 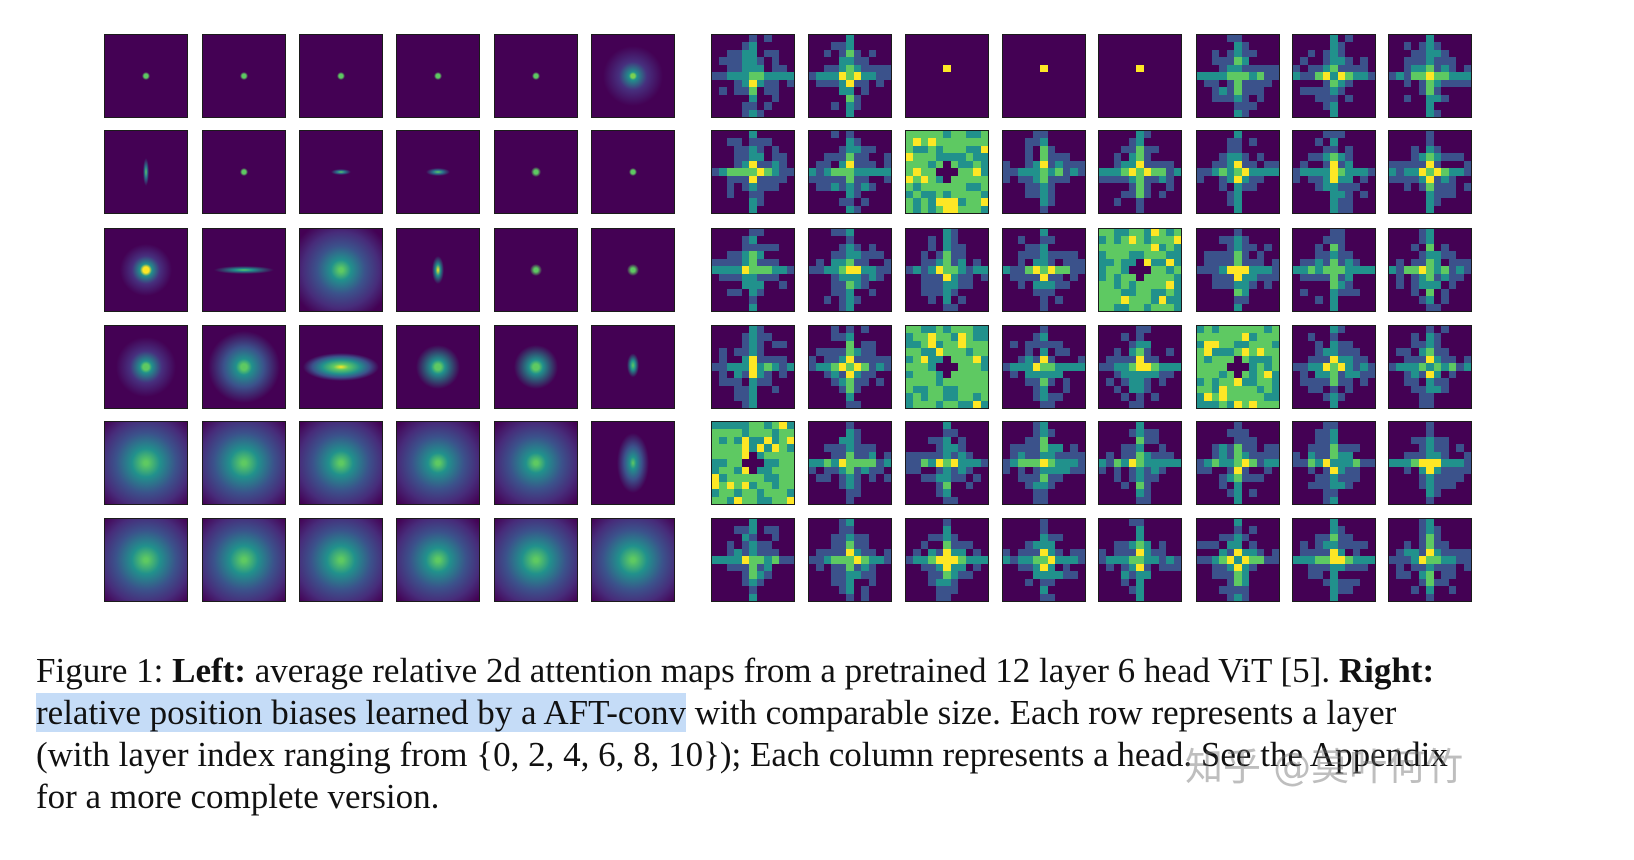 What do you see at coordinates (1238, 76) in the screenshot?
I see `aft-conv-bias-layer0-head5` at bounding box center [1238, 76].